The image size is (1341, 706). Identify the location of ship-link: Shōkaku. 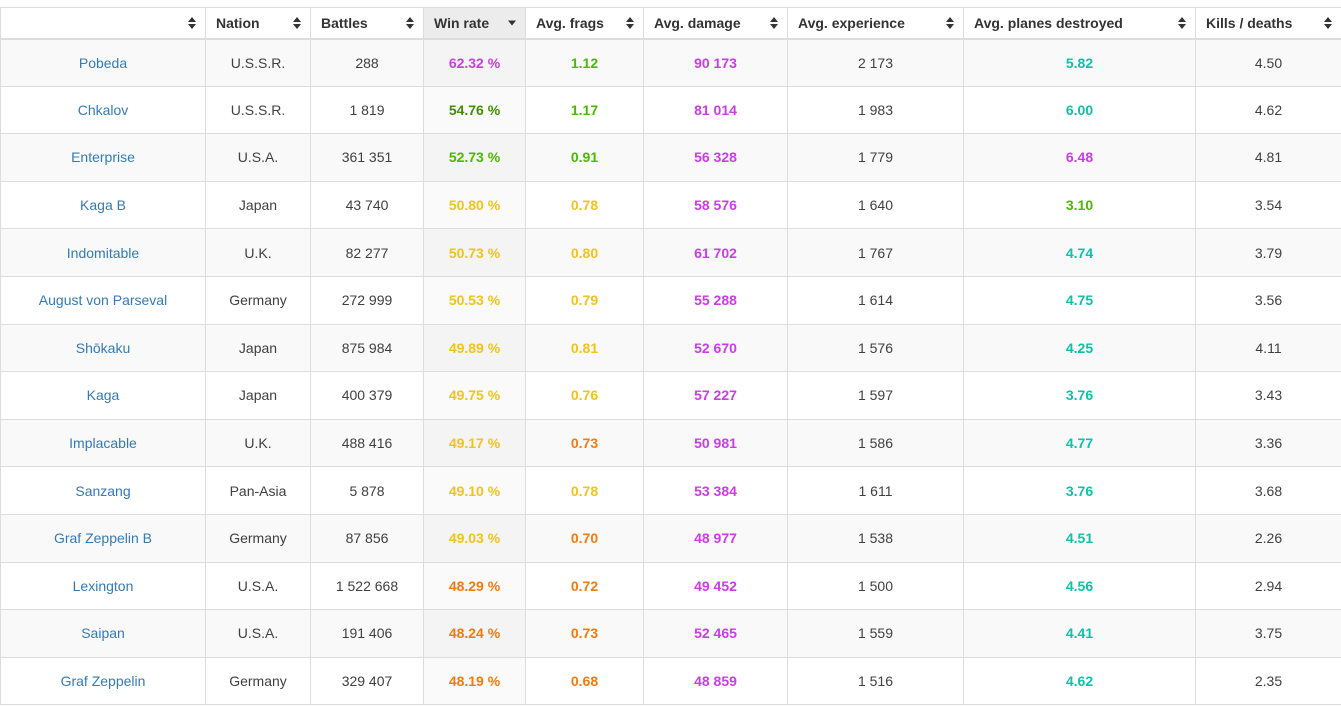
(103, 347).